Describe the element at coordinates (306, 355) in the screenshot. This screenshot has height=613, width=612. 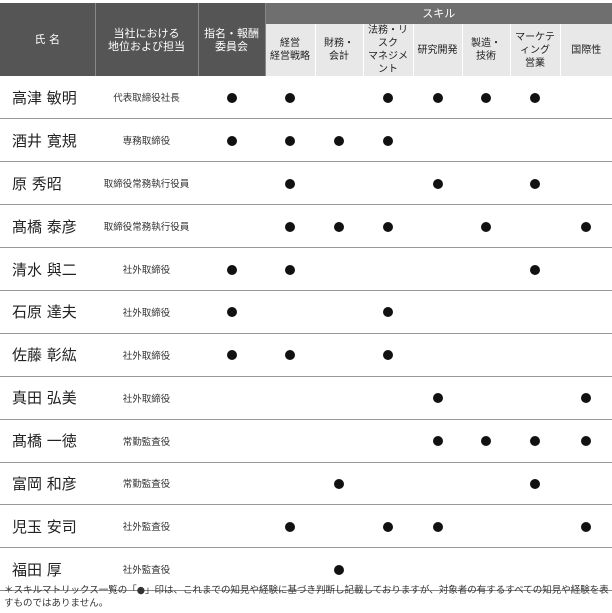
I see `table-row: 佐藤 彰紘 社外取締役` at that location.